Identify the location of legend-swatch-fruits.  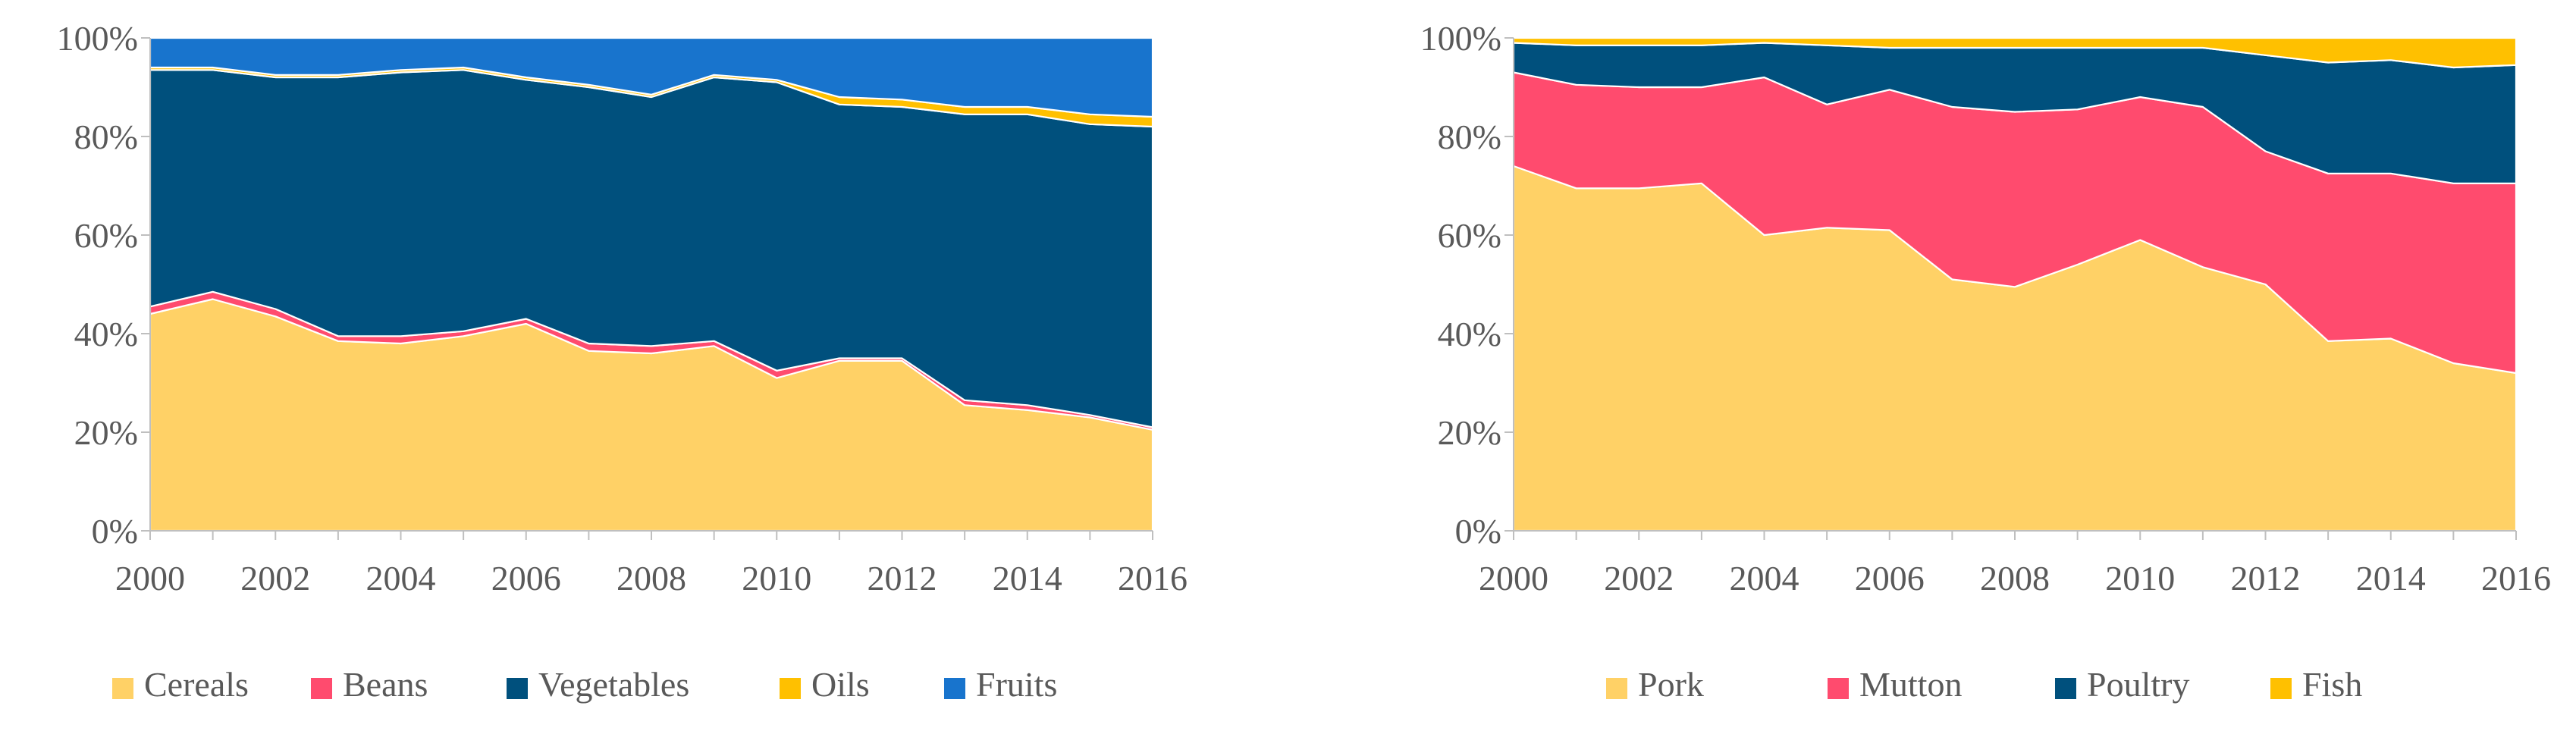
(954, 688).